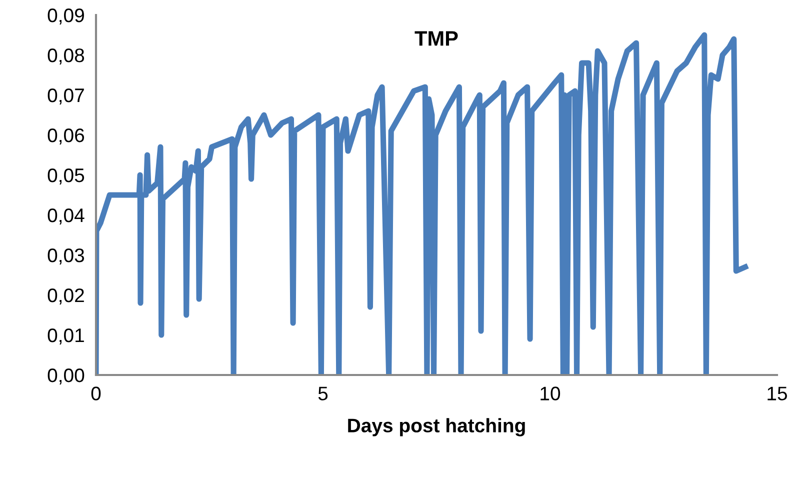 Image resolution: width=808 pixels, height=487 pixels. Describe the element at coordinates (66, 136) in the screenshot. I see `y-tick-label: 0,06` at that location.